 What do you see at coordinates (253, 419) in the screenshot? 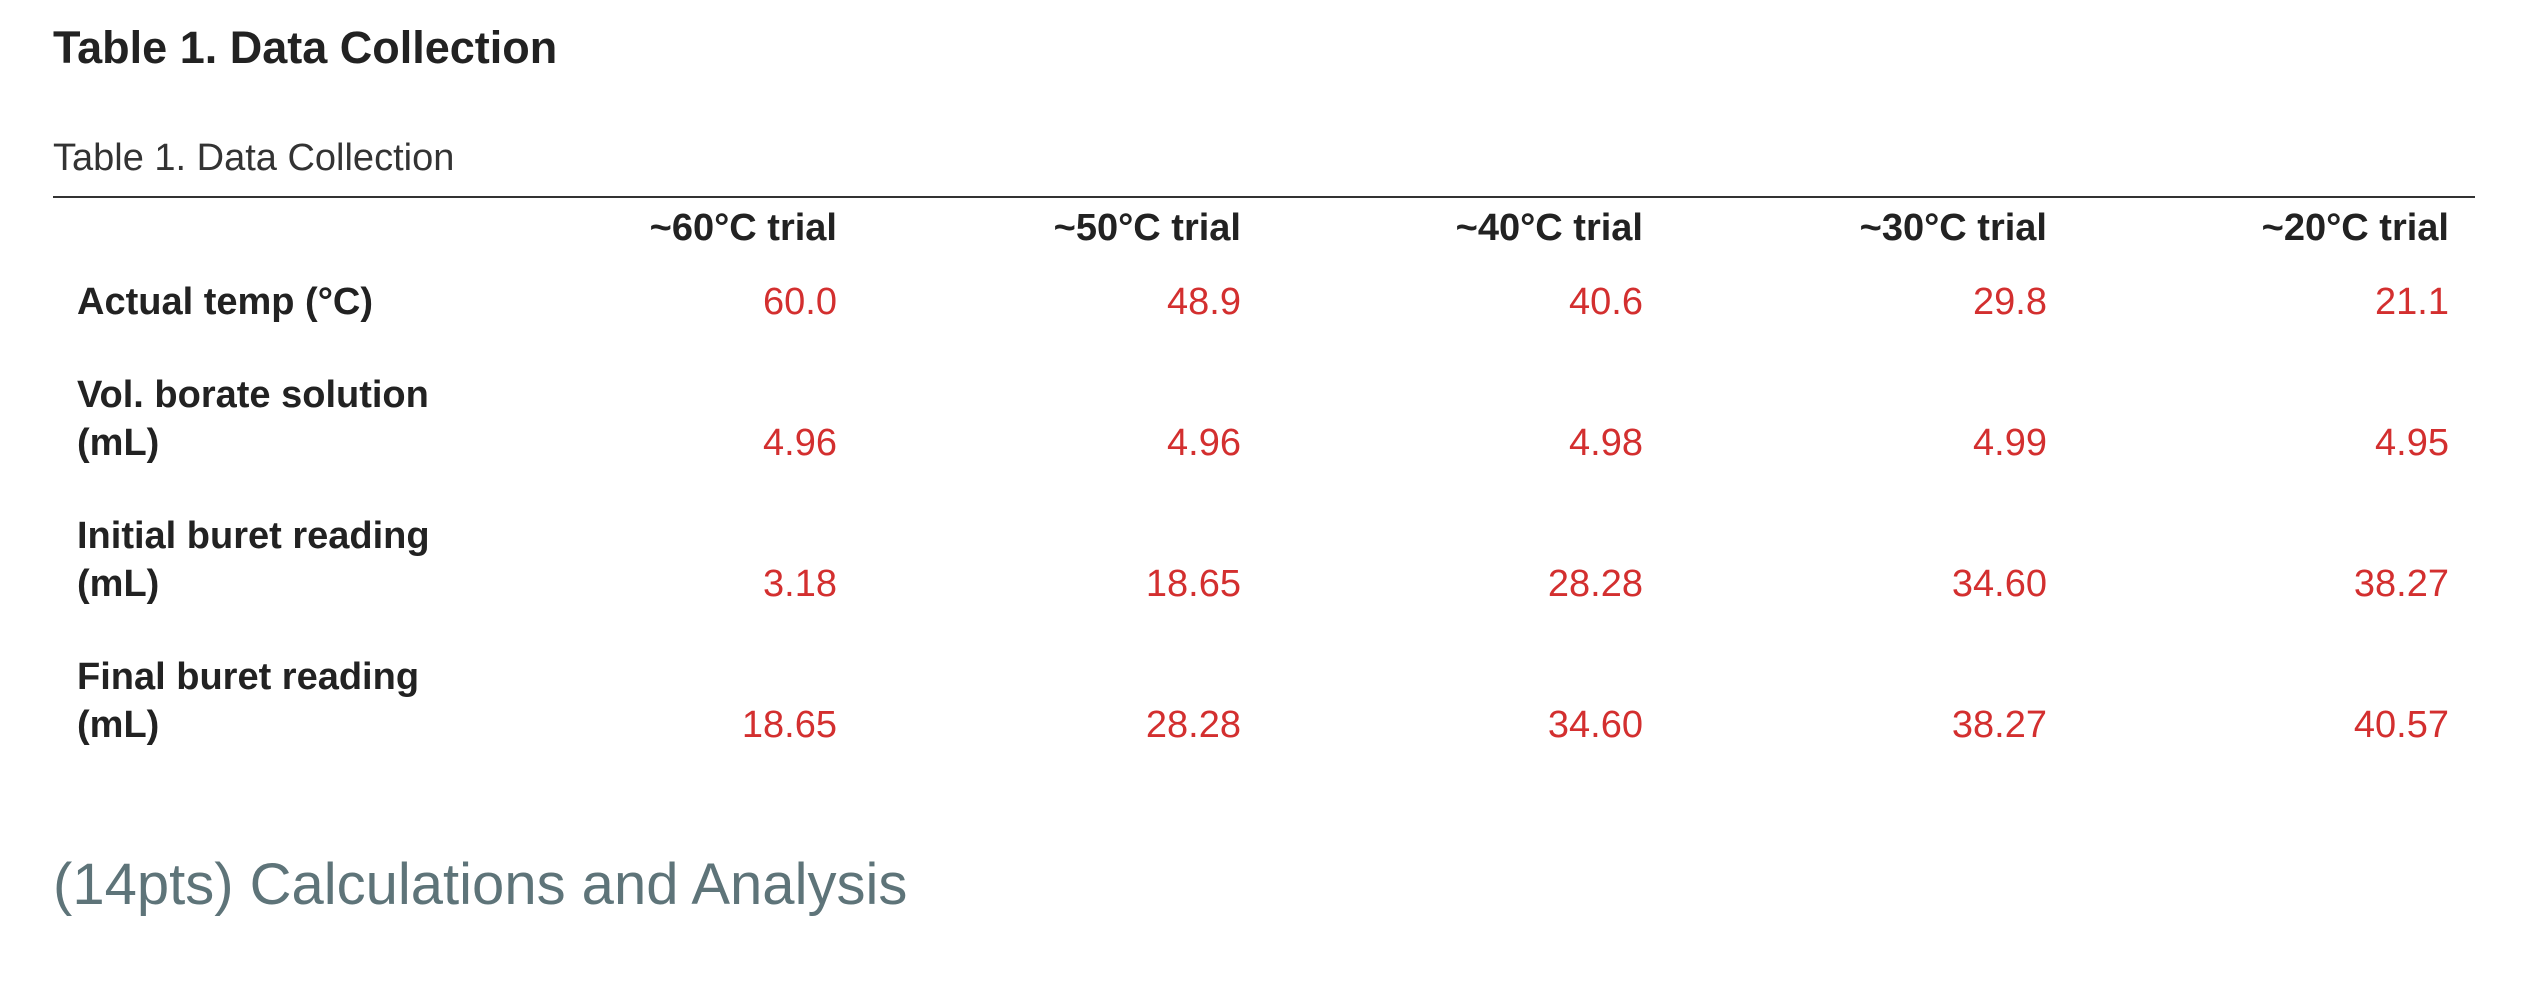
I see `row-label: Vol. borate solution (mL)` at bounding box center [253, 419].